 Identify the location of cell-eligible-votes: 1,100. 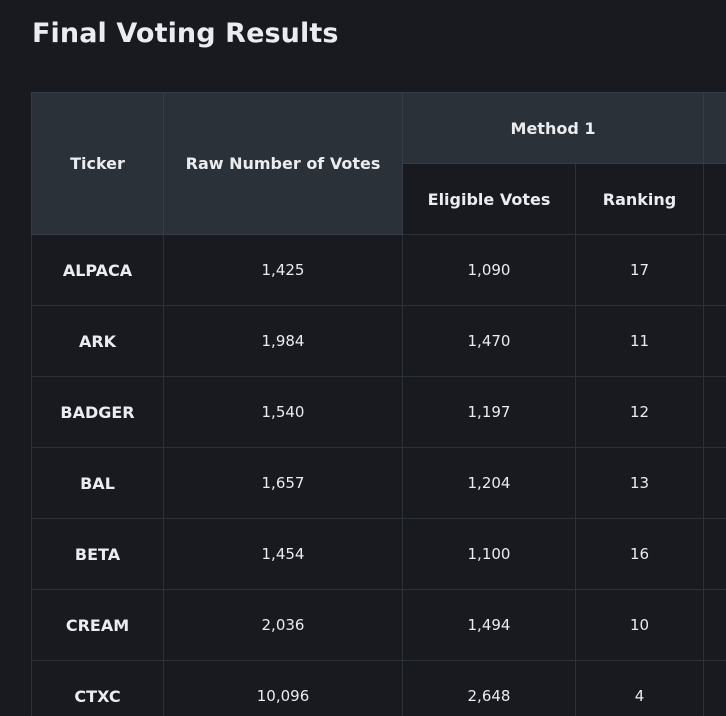
(489, 554).